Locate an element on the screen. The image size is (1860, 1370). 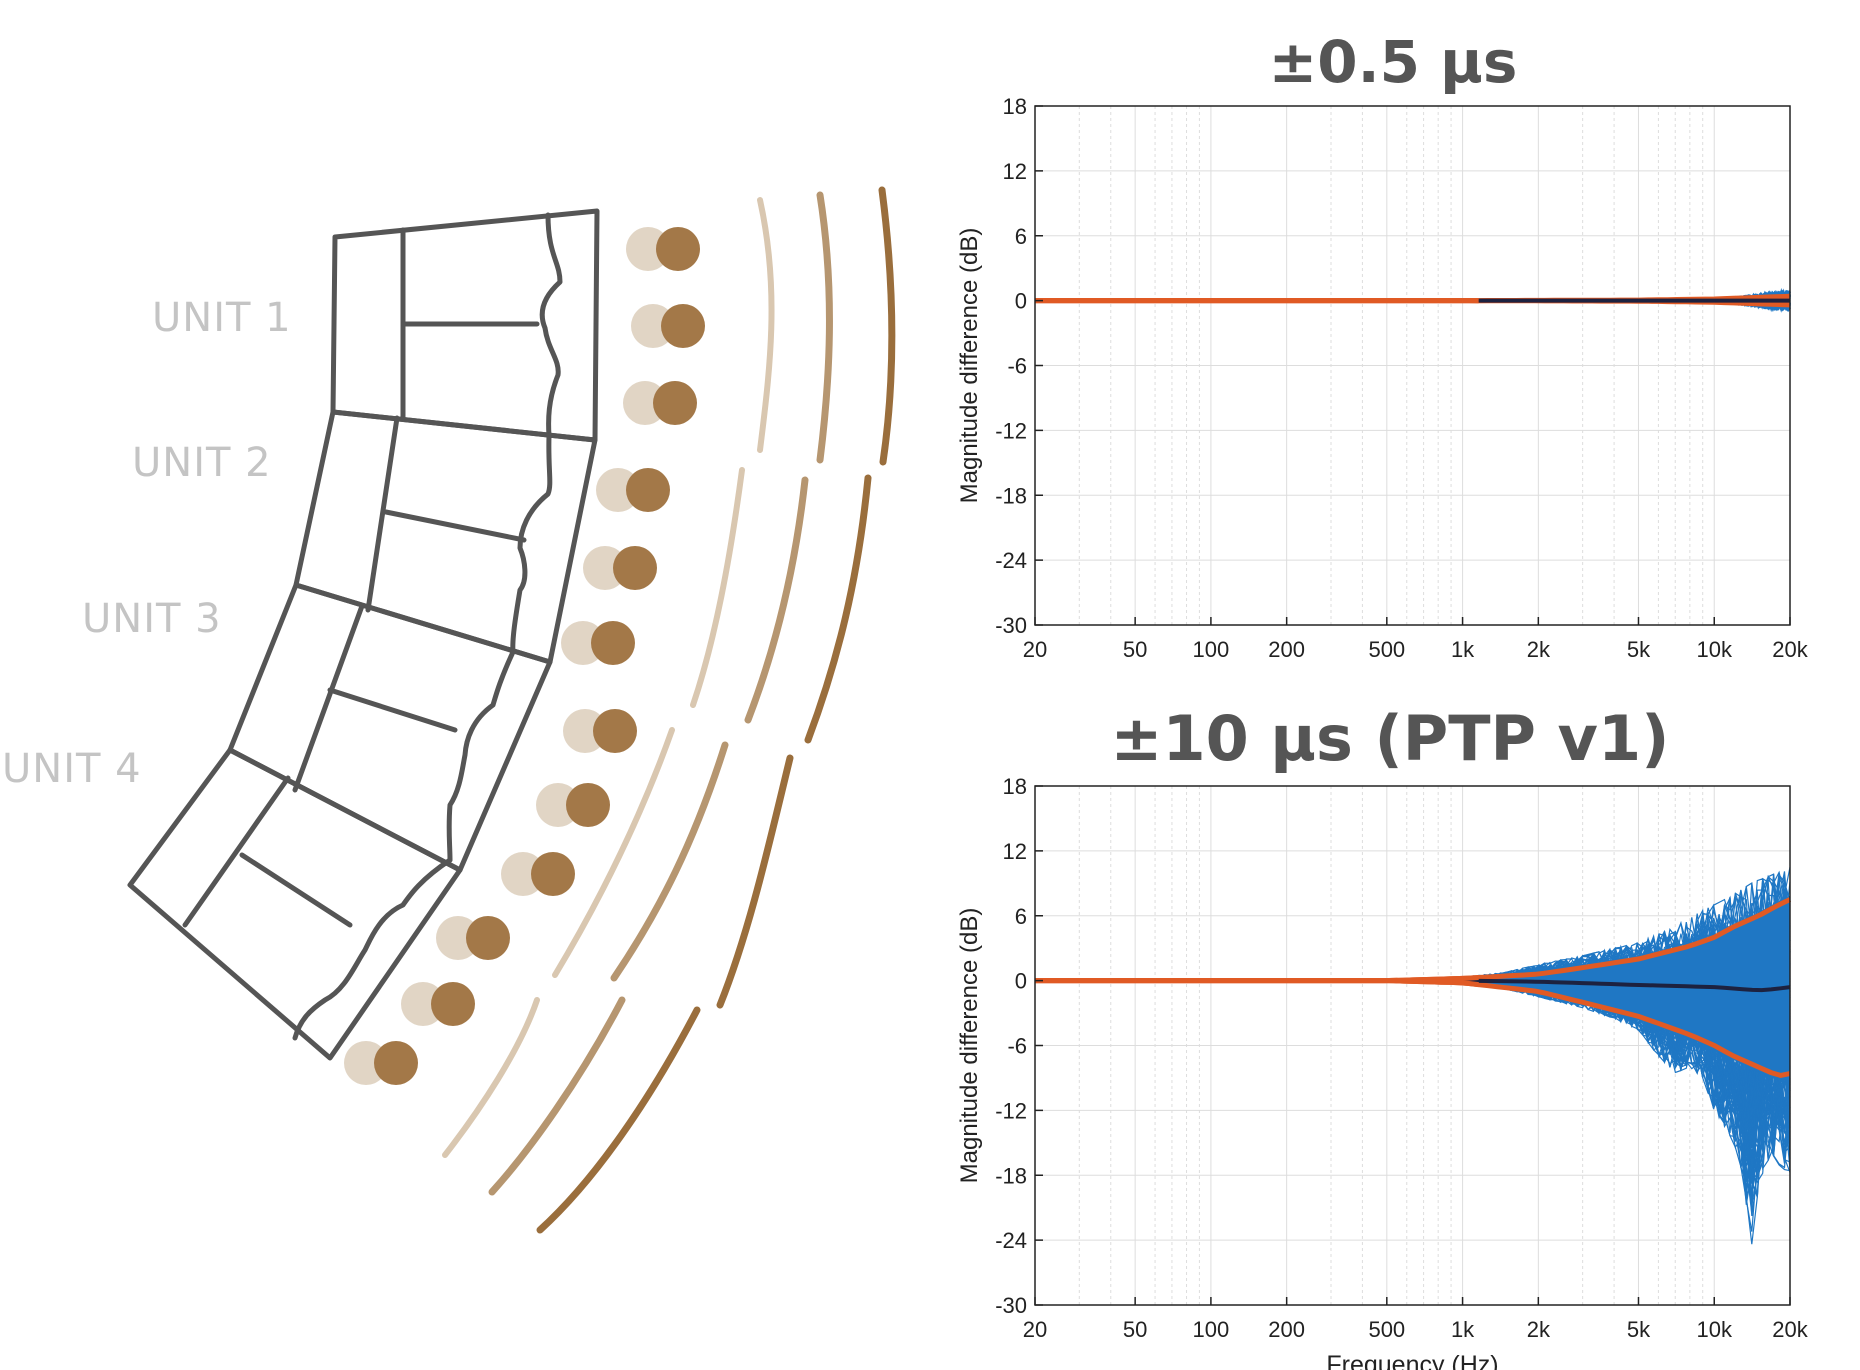
wavefront-arc-2-upper is located at coordinates (824, 327).